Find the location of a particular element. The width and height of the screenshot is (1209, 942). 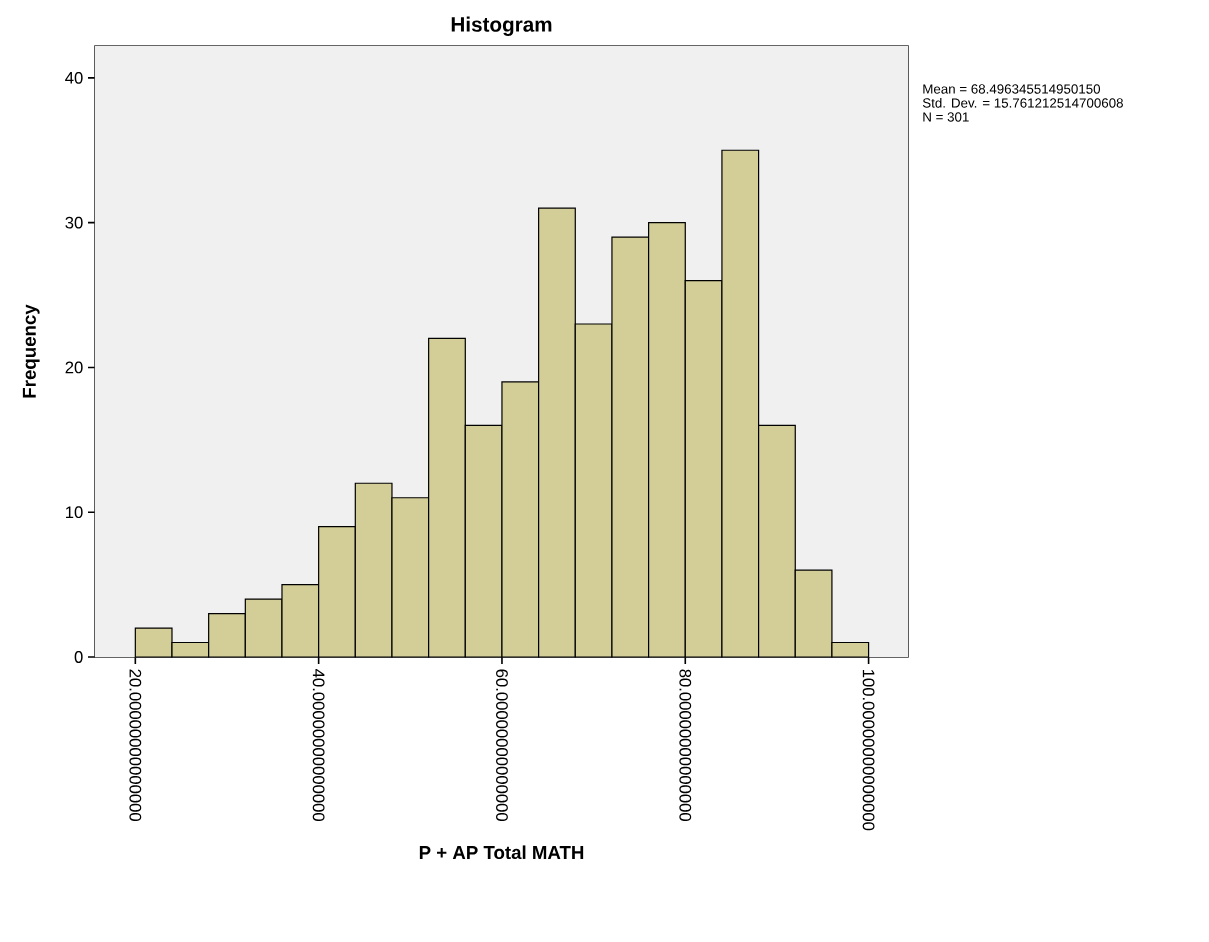

y-tick-label: 40 is located at coordinates (74, 77).